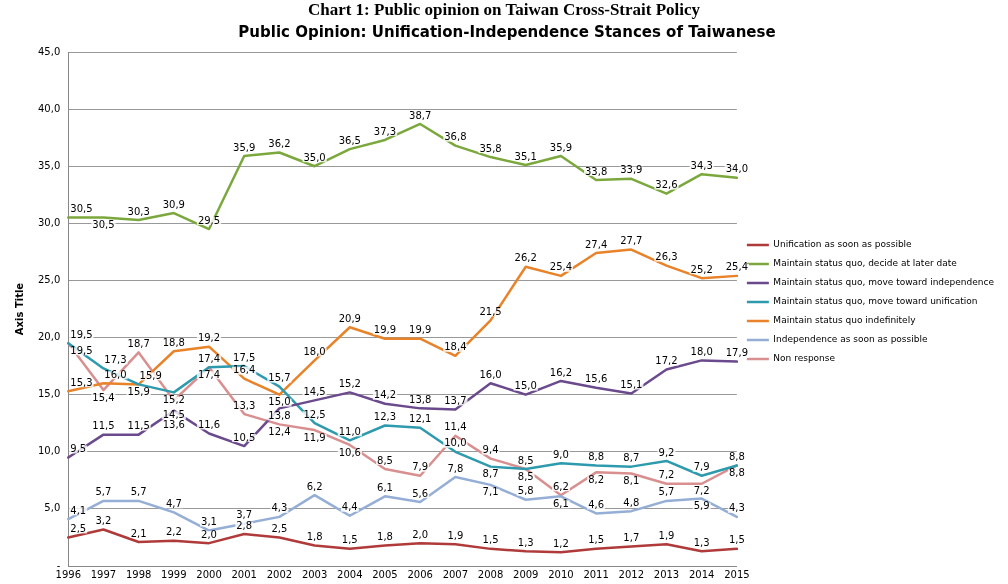 This screenshot has width=1008, height=584. I want to click on data-label: 36,2, so click(279, 144).